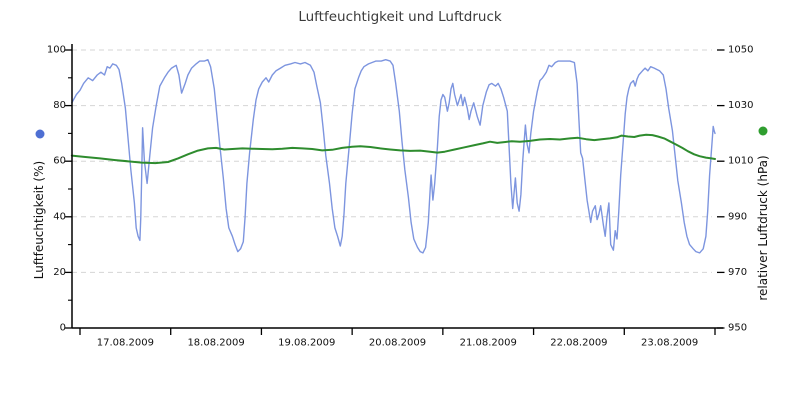  I want to click on y-left-tick-label: 40, so click(59, 216).